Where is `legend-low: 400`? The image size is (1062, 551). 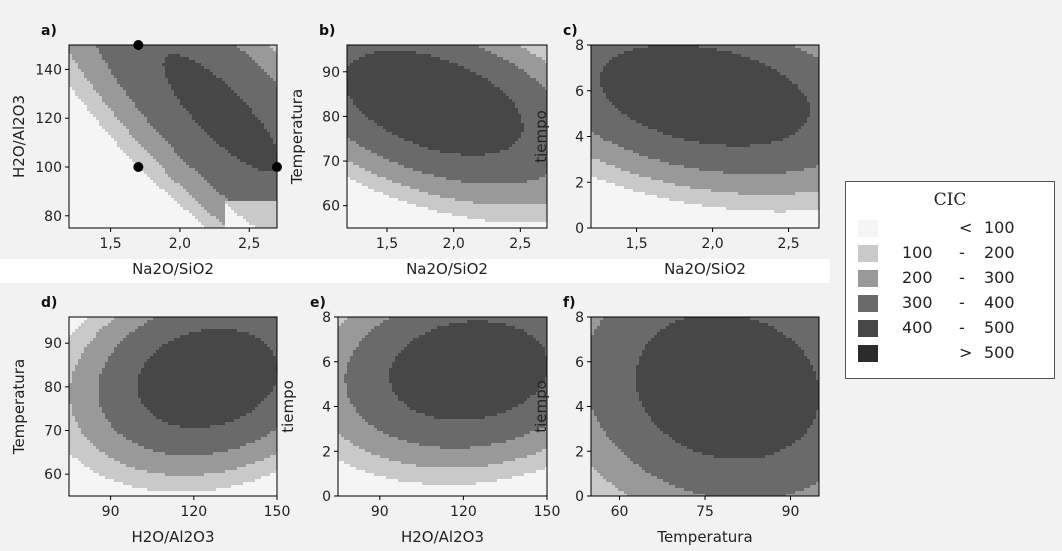
legend-low: 400 is located at coordinates (917, 327).